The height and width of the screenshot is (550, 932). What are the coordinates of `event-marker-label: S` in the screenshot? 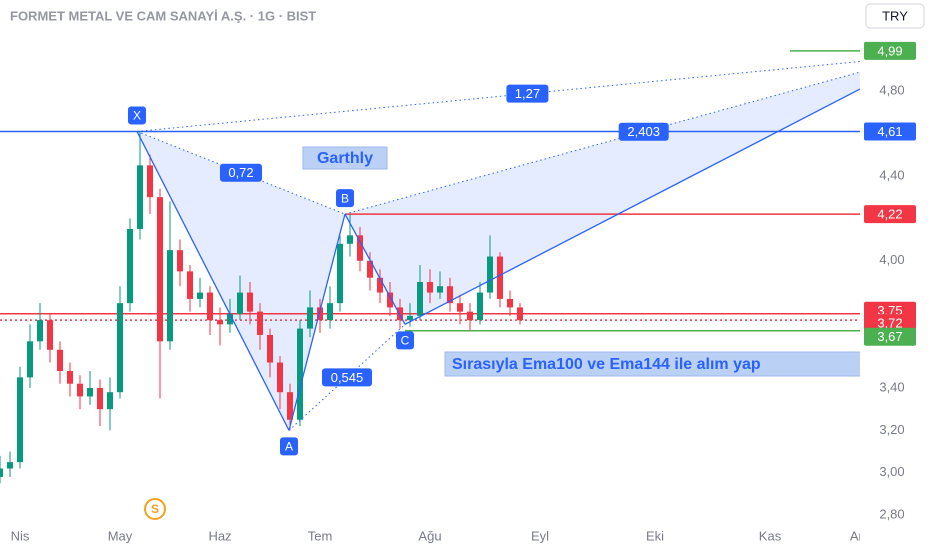 It's located at (155, 509).